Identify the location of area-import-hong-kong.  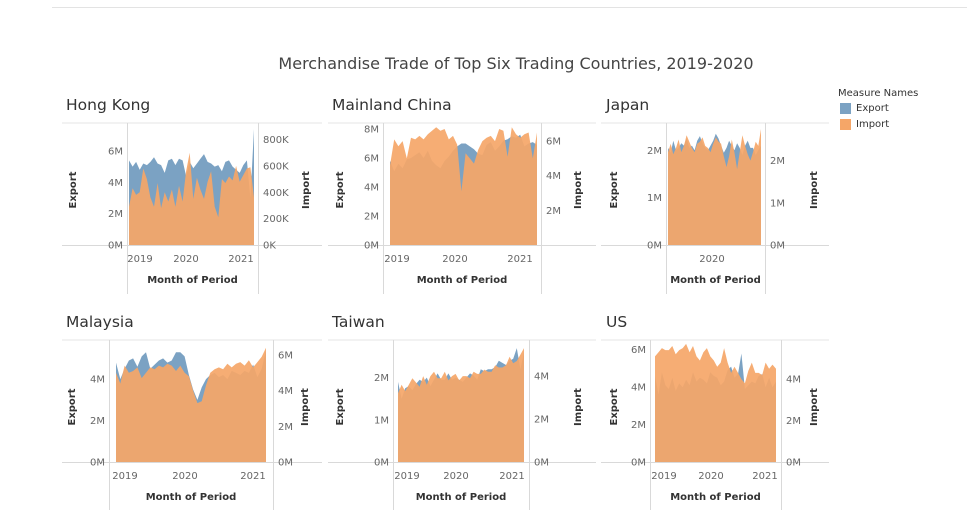
(191, 198).